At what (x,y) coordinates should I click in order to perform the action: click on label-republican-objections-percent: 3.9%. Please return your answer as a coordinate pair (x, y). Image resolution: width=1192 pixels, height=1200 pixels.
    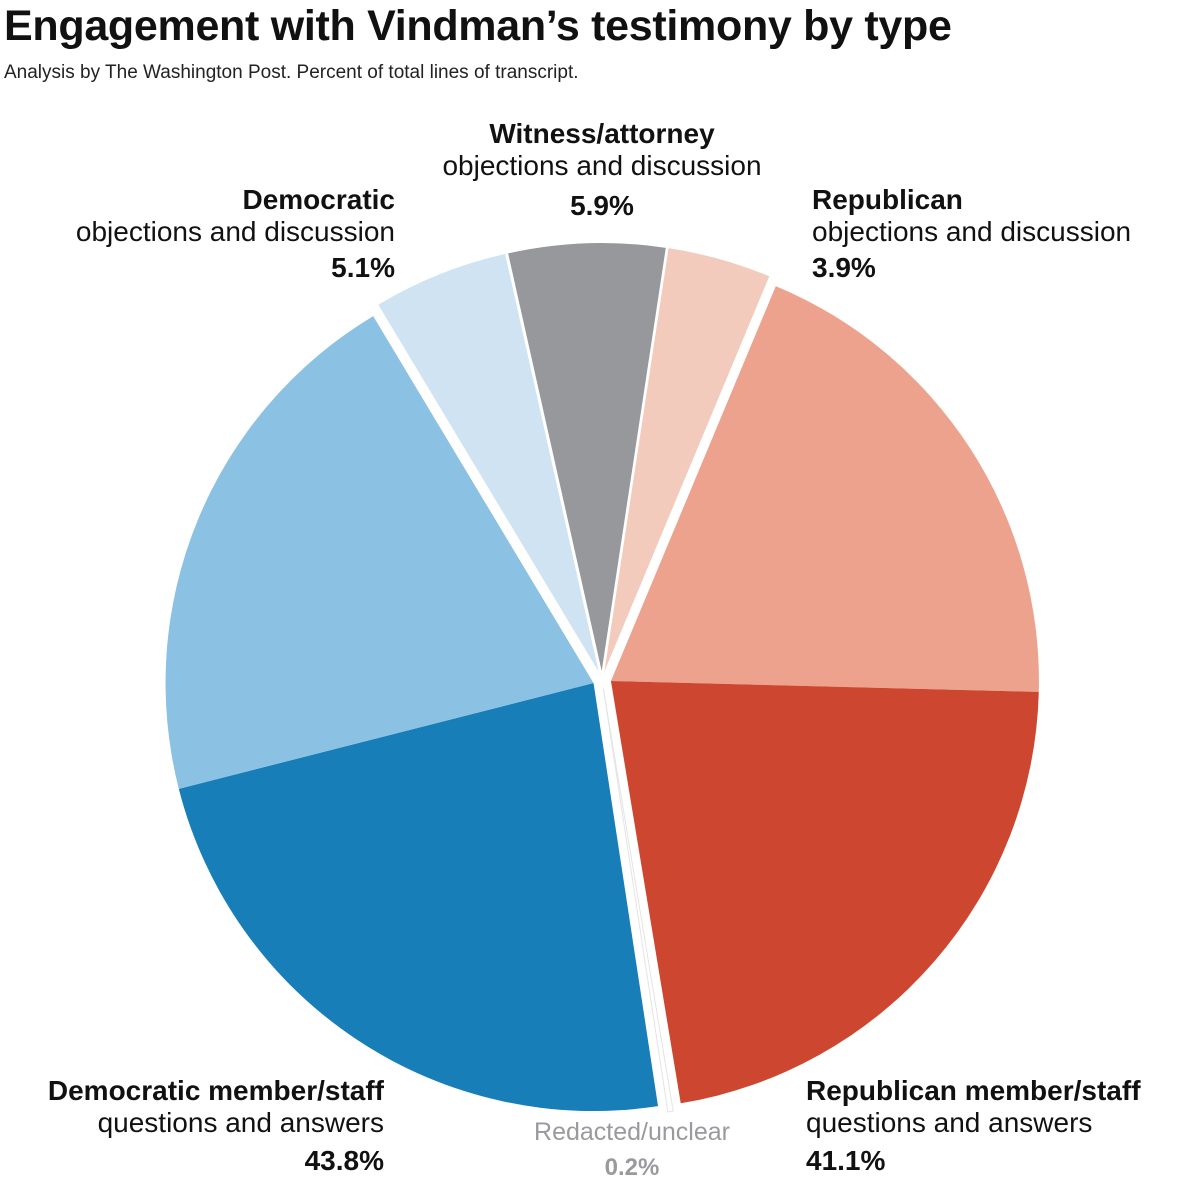
    Looking at the image, I should click on (844, 267).